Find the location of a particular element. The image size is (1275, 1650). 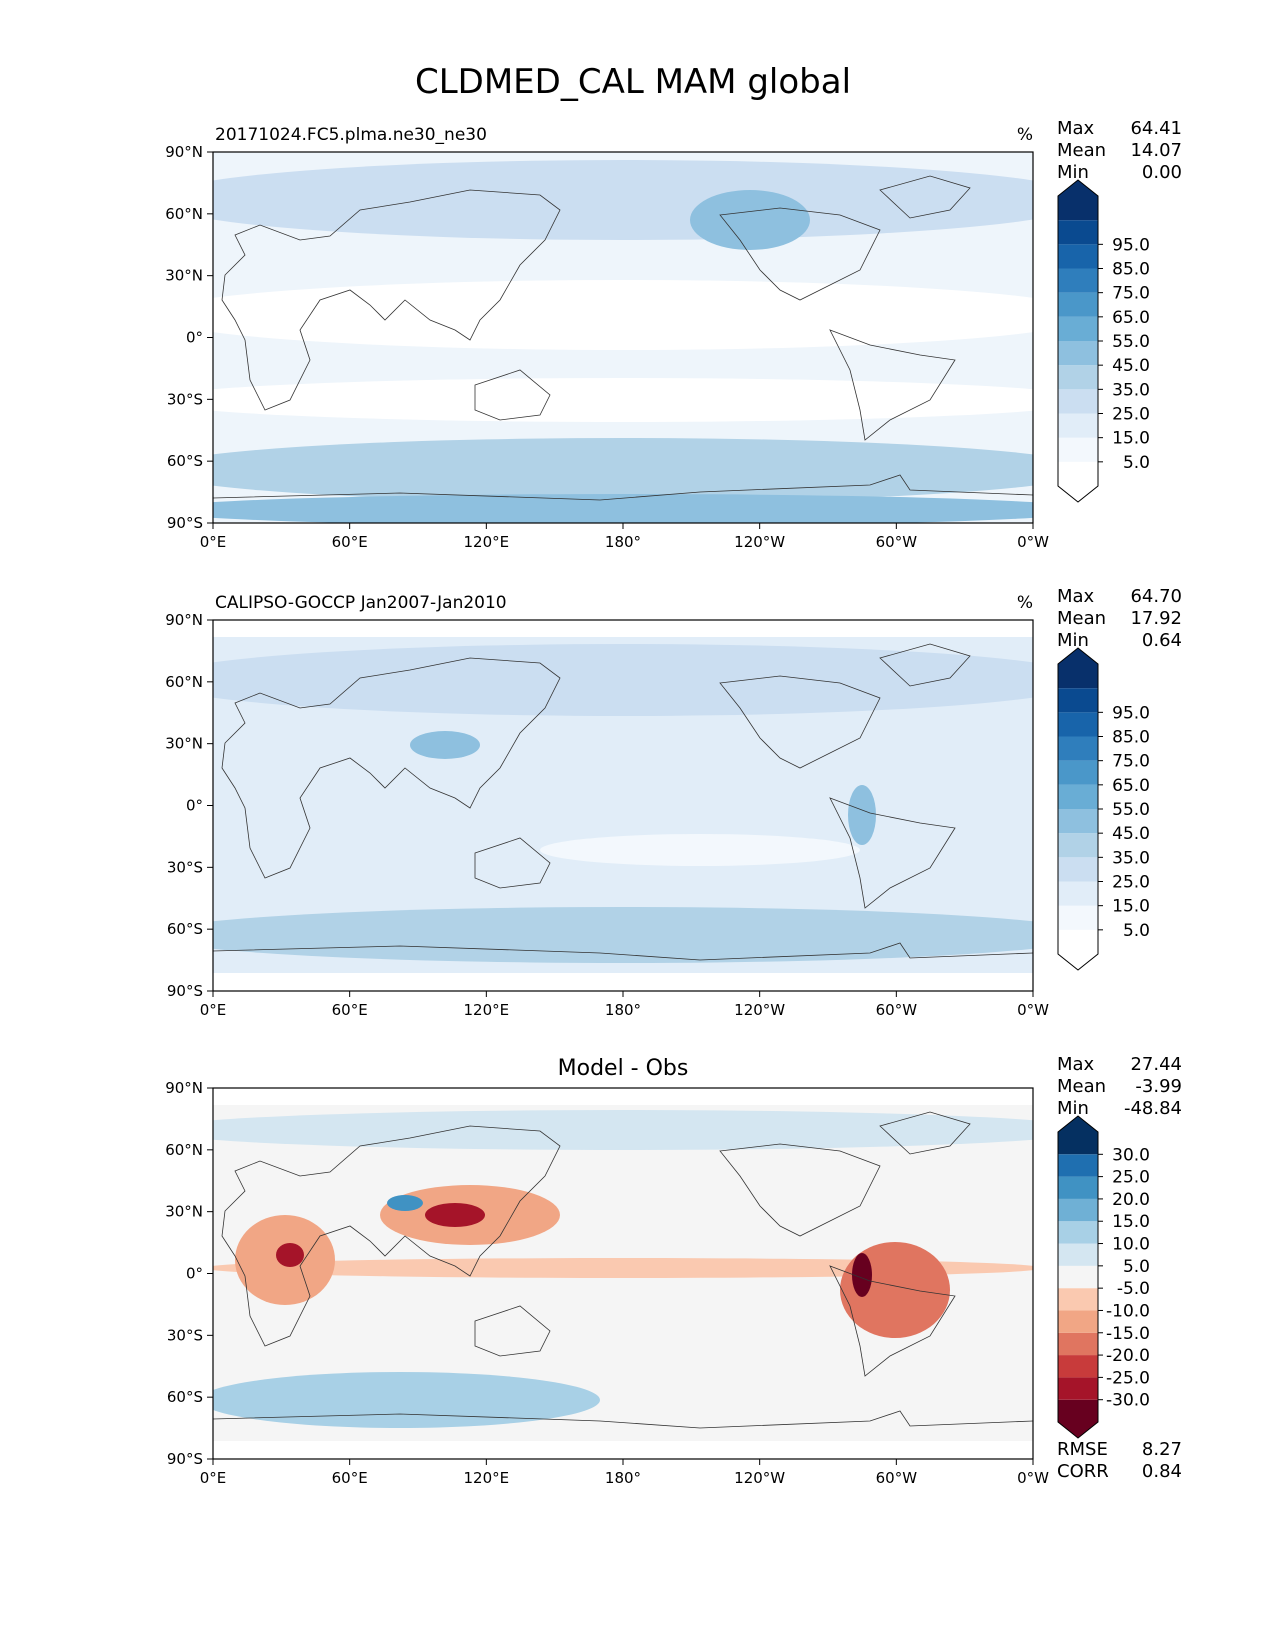

band-southern-ocean is located at coordinates (623, 470).